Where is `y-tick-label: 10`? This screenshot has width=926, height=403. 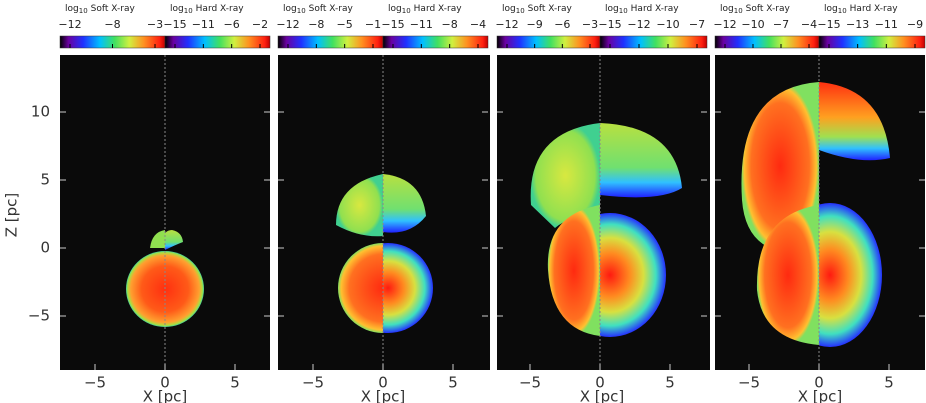
y-tick-label: 10 is located at coordinates (40, 112).